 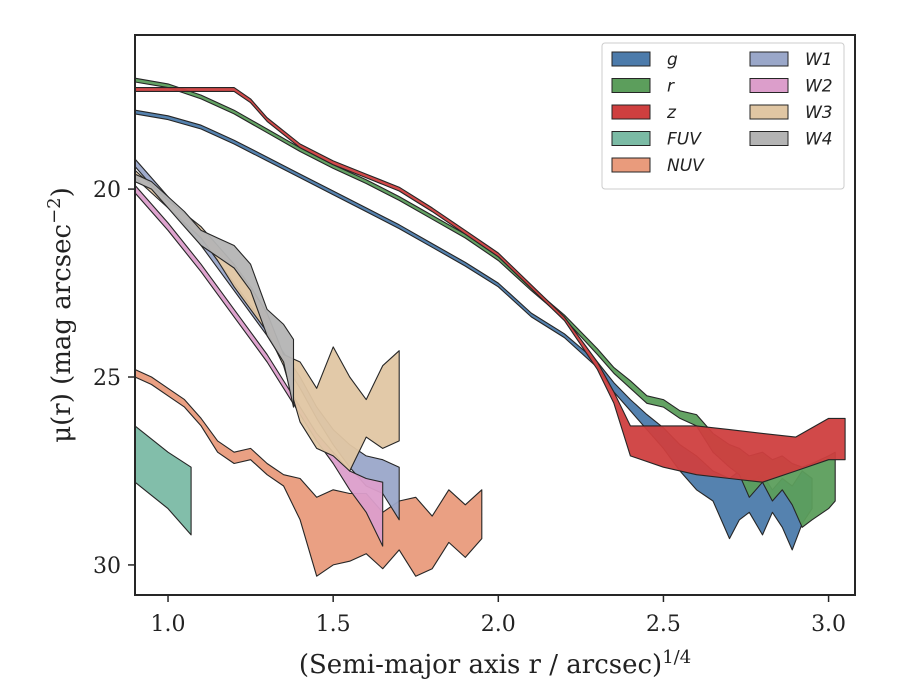 What do you see at coordinates (819, 140) in the screenshot?
I see `legend-label-w4: W4` at bounding box center [819, 140].